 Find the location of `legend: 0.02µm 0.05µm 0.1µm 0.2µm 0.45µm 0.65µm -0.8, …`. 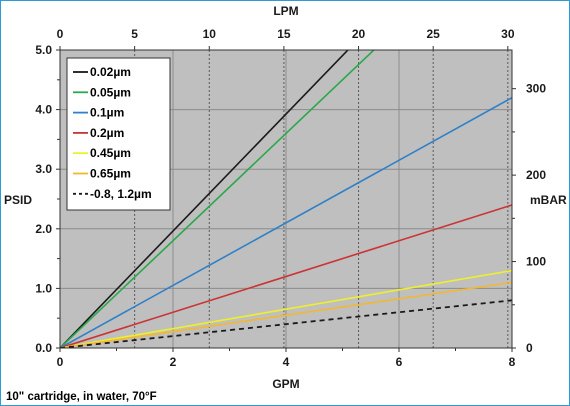

legend: 0.02µm 0.05µm 0.1µm 0.2µm 0.45µm 0.65µm -0.8, … is located at coordinates (118, 134).